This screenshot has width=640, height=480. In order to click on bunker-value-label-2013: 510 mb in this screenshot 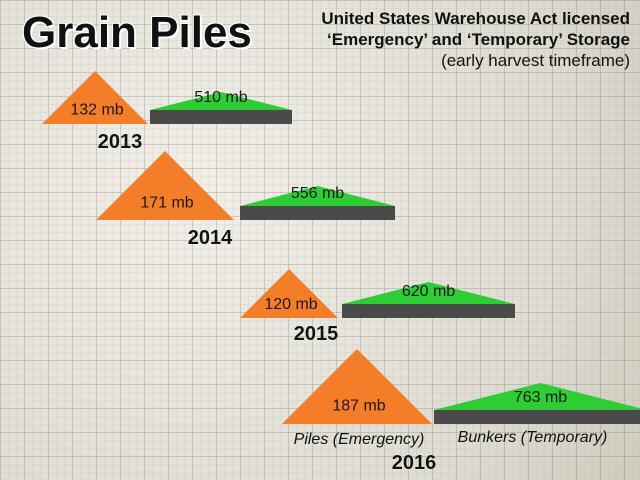, I will do `click(220, 97)`.